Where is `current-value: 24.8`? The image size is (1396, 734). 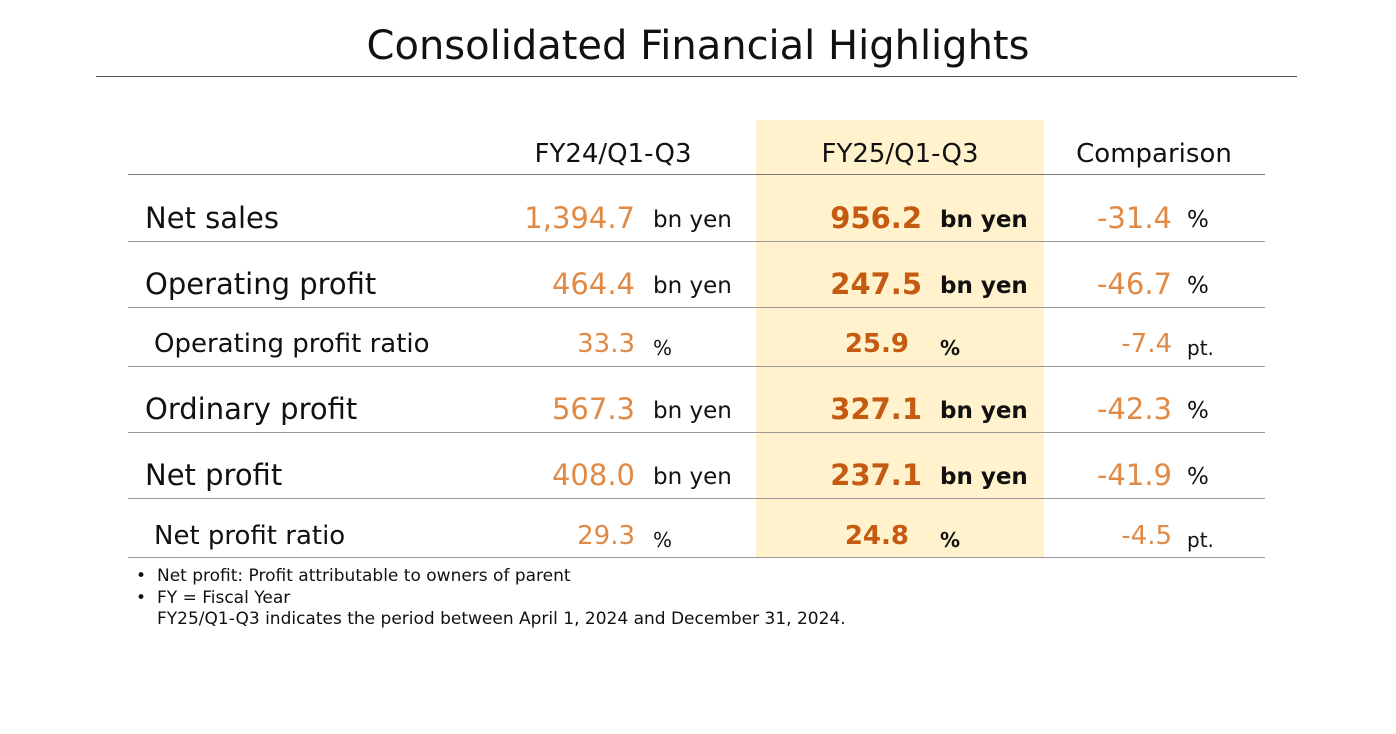
current-value: 24.8 is located at coordinates (876, 536).